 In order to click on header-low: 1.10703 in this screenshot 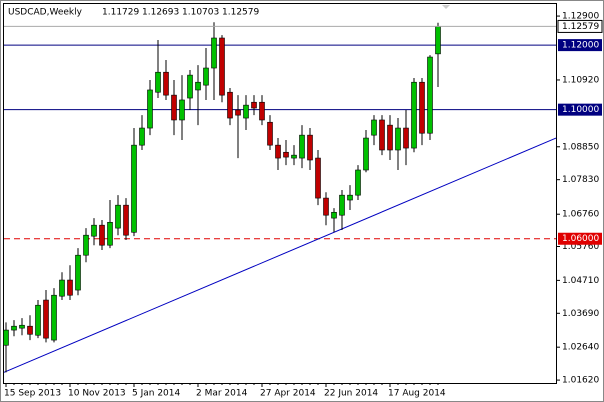, I will do `click(200, 13)`.